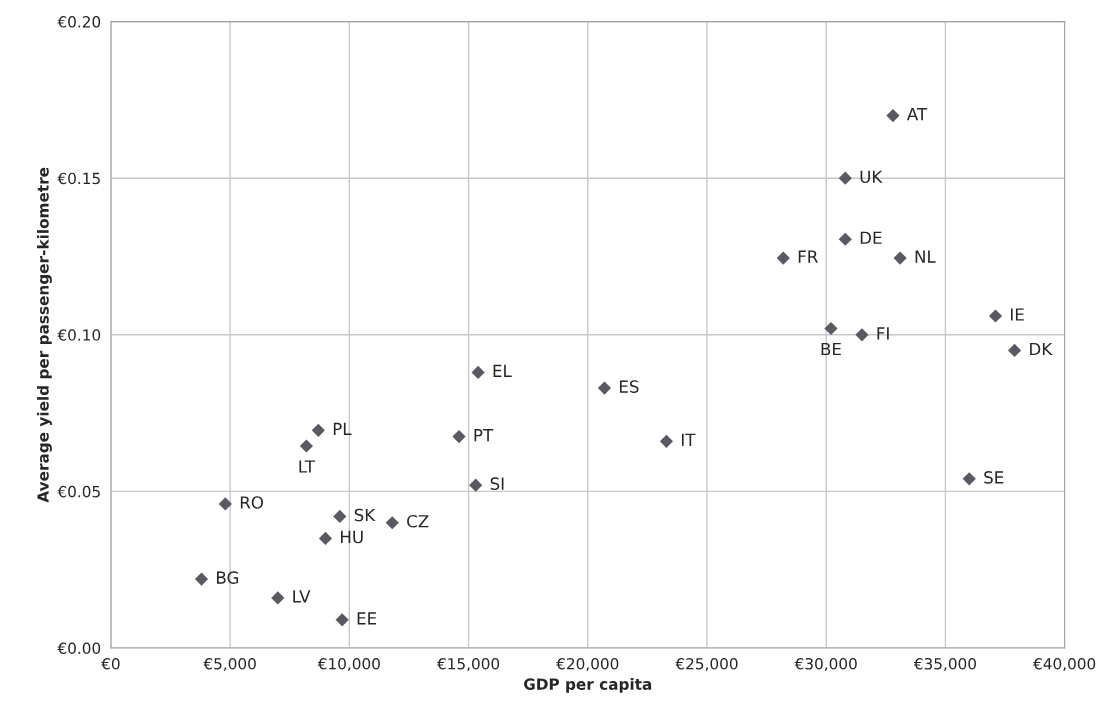 The height and width of the screenshot is (720, 1109). I want to click on x-axis-title: GDP per capita, so click(588, 685).